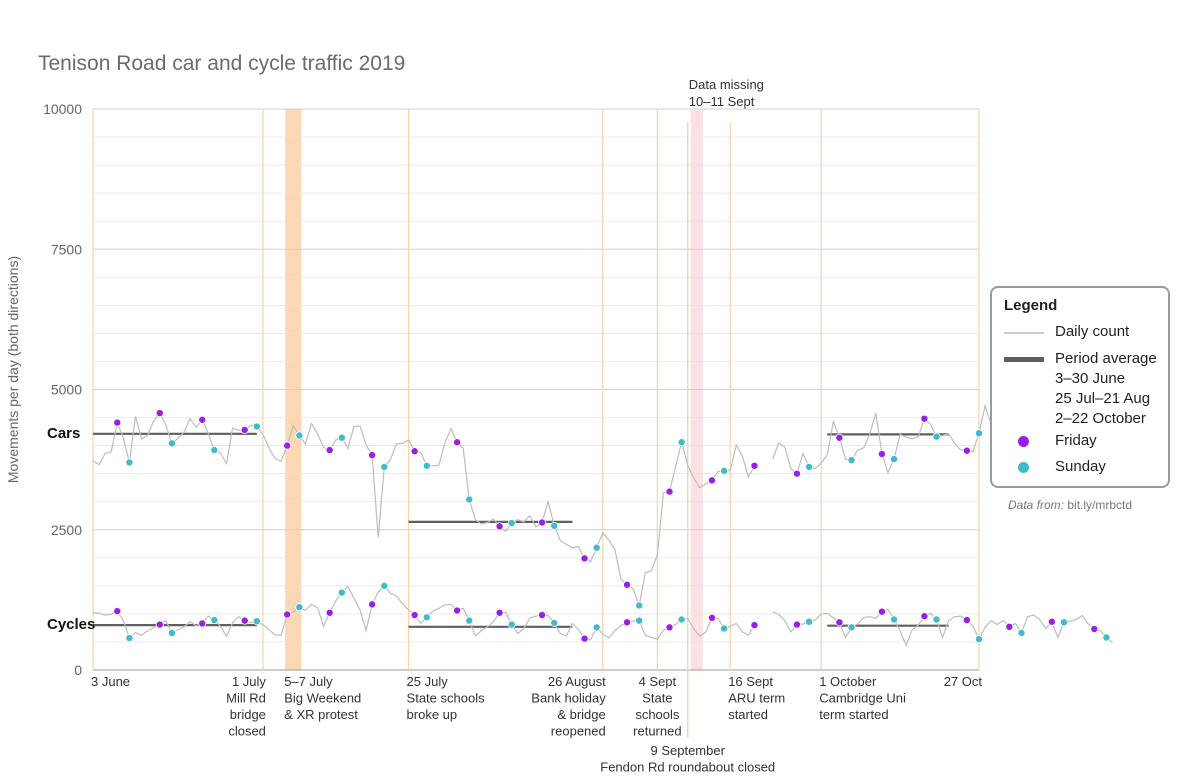 This screenshot has height=776, width=1200. What do you see at coordinates (687, 750) in the screenshot?
I see `event-label: 9 September` at bounding box center [687, 750].